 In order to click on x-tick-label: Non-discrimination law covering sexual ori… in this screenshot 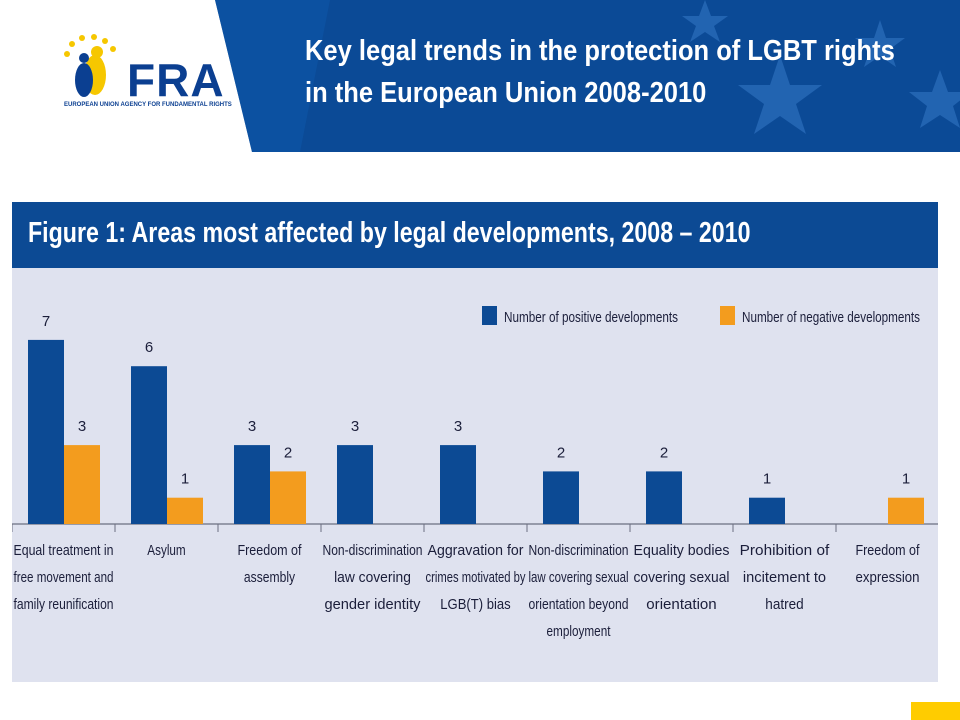, I will do `click(579, 591)`.